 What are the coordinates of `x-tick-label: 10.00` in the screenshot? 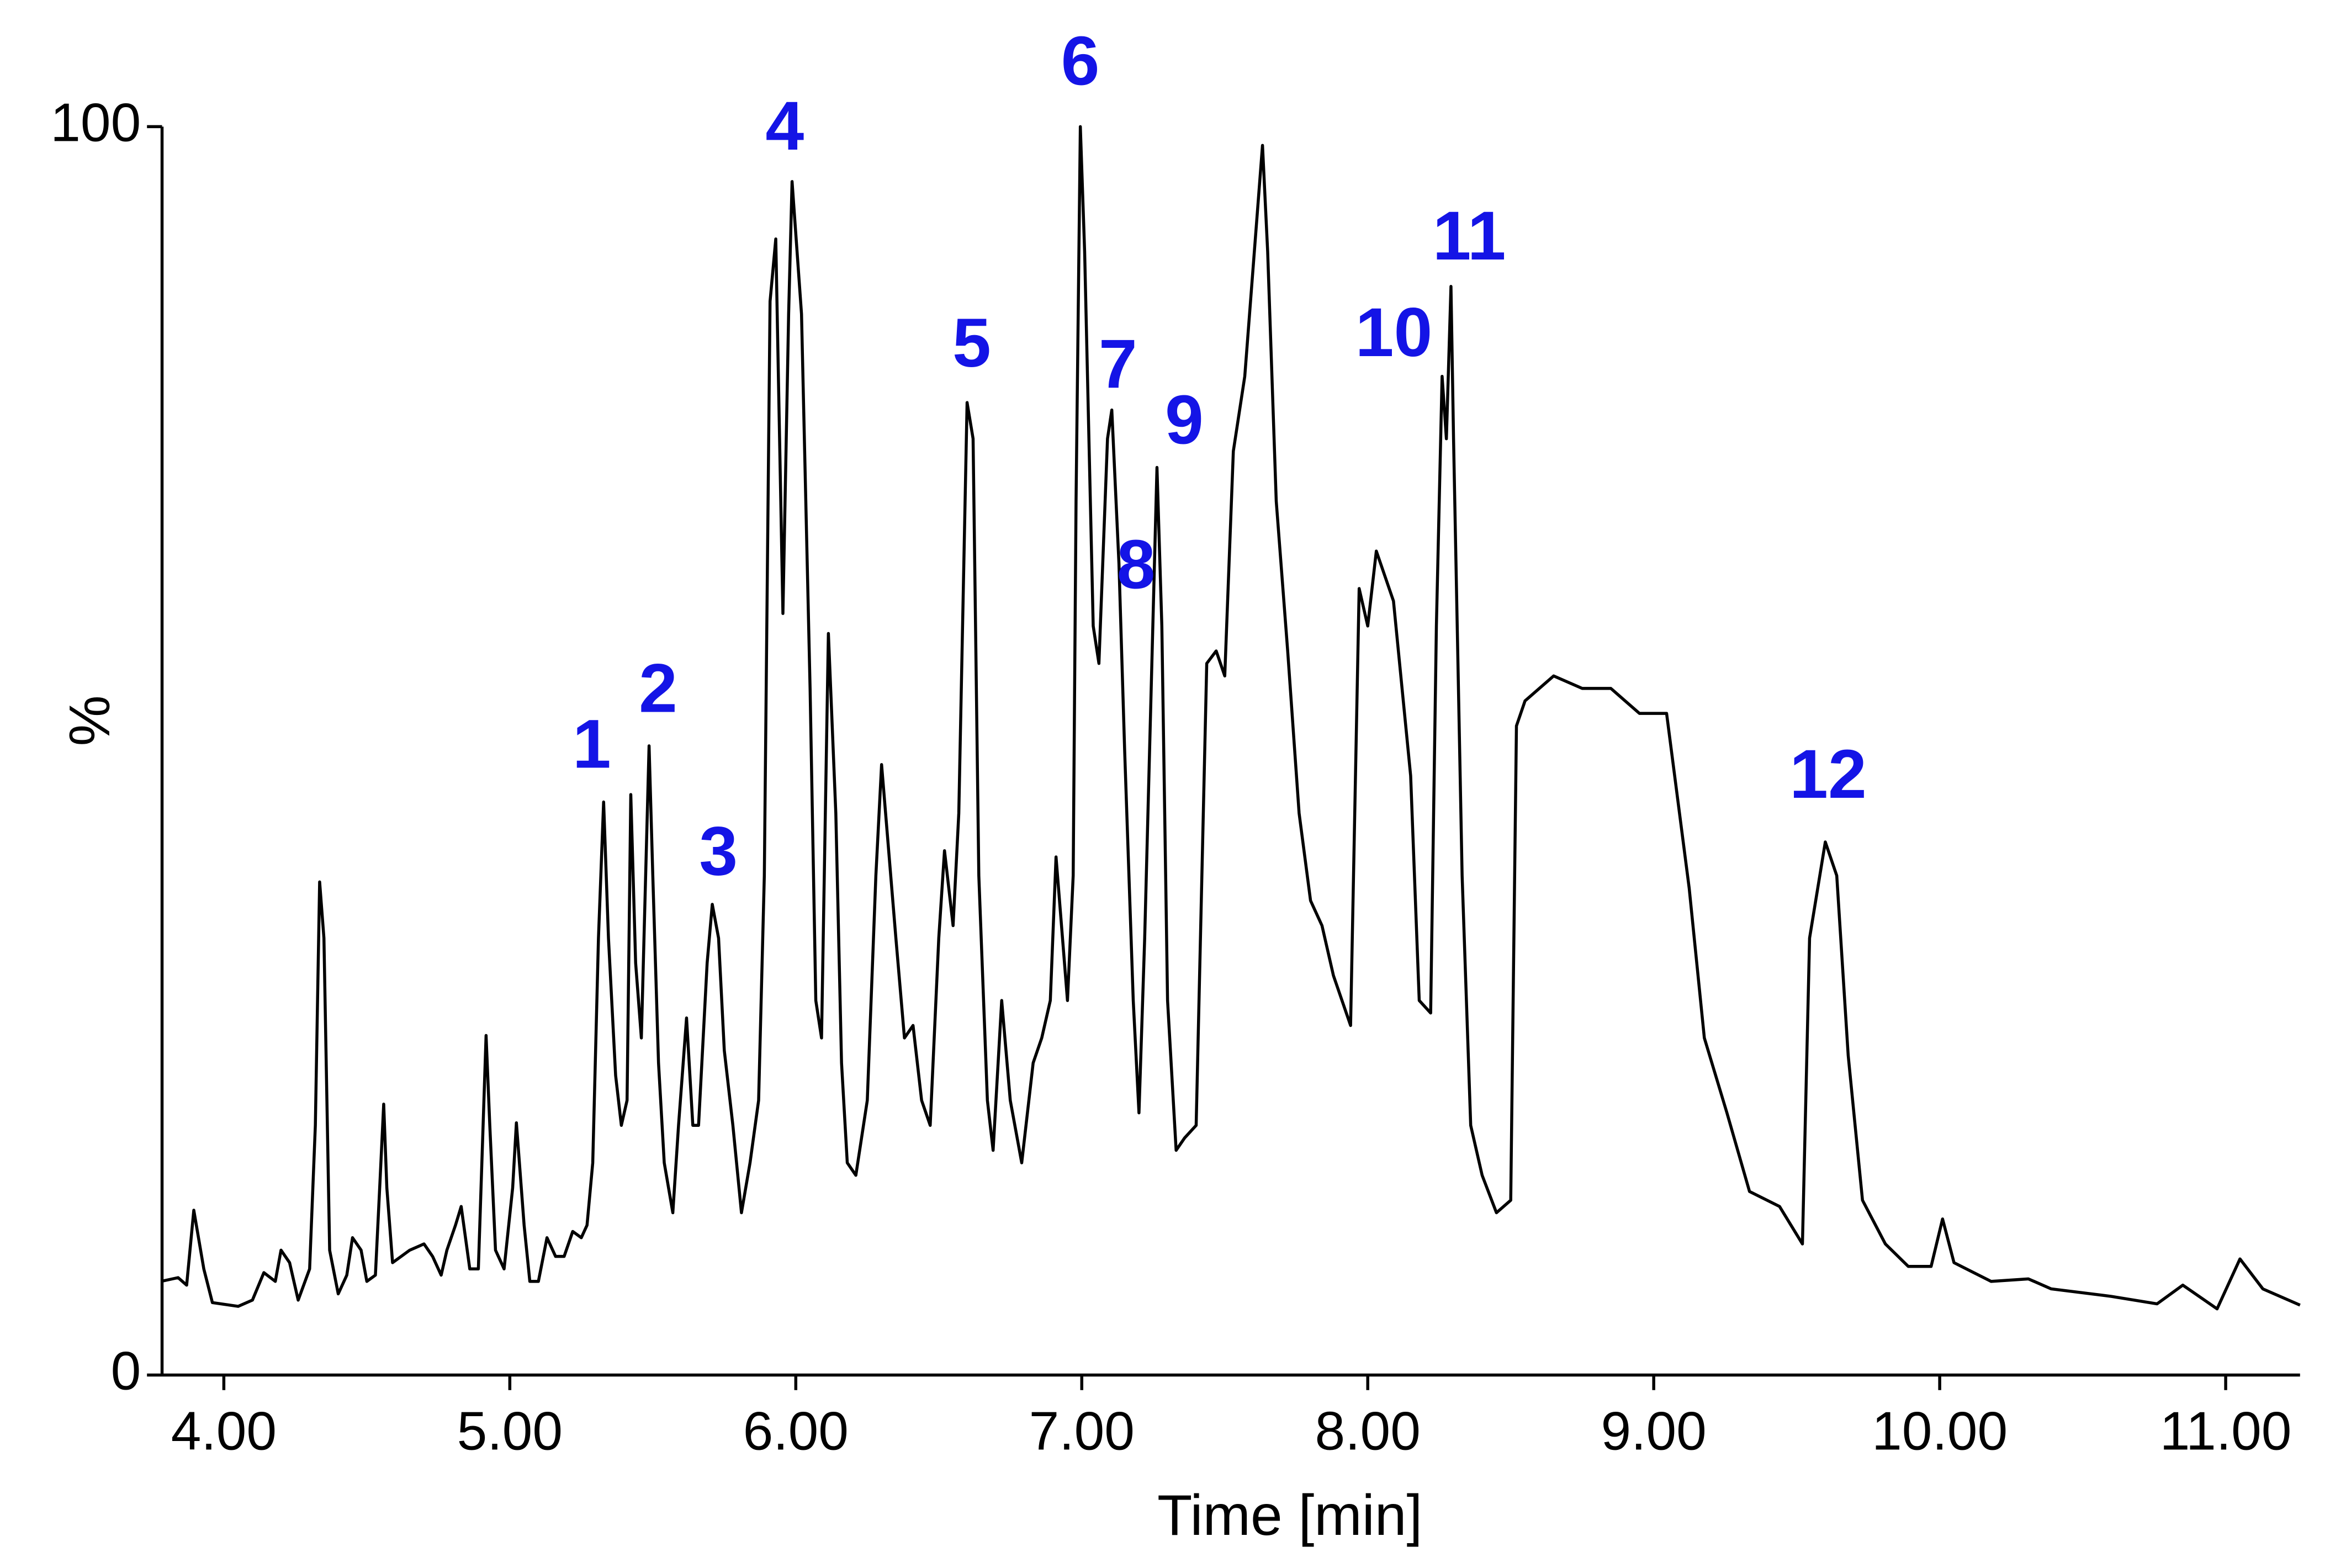 It's located at (1940, 1431).